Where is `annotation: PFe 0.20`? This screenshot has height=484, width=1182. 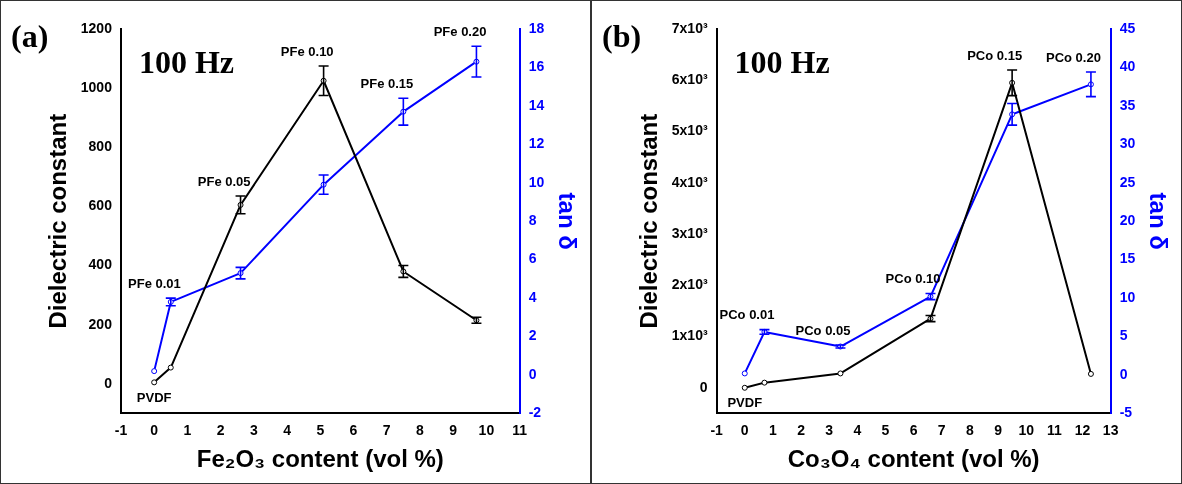
annotation: PFe 0.20 is located at coordinates (460, 31).